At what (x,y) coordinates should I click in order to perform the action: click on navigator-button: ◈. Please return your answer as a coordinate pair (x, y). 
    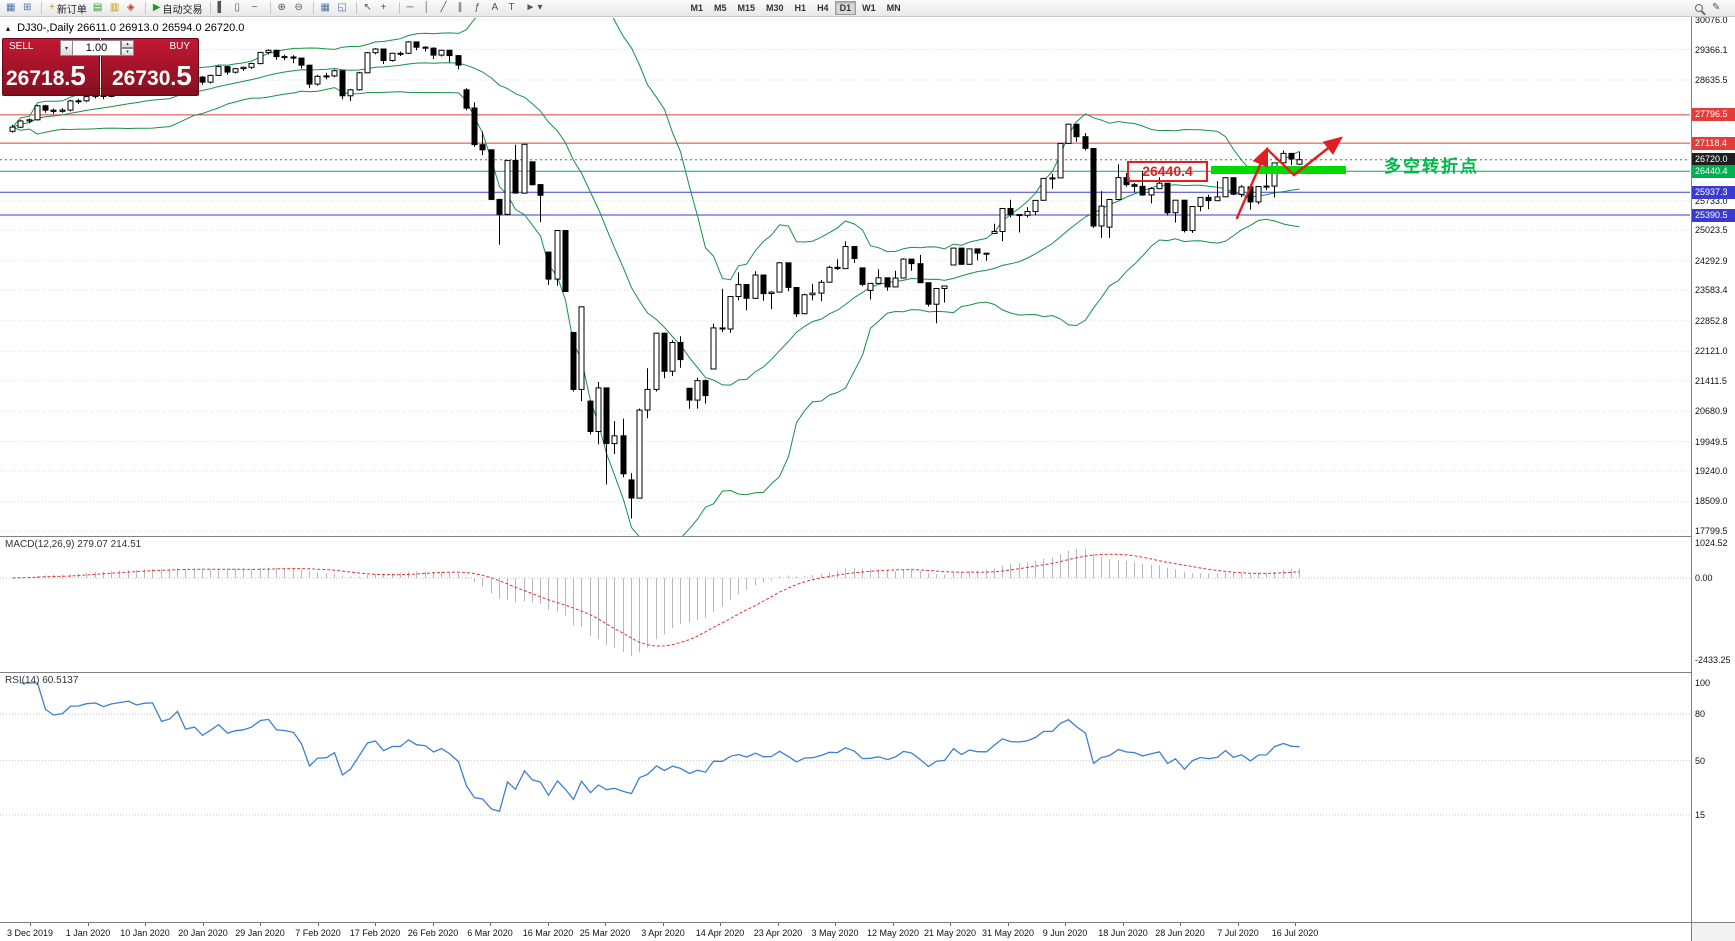
    Looking at the image, I should click on (132, 8).